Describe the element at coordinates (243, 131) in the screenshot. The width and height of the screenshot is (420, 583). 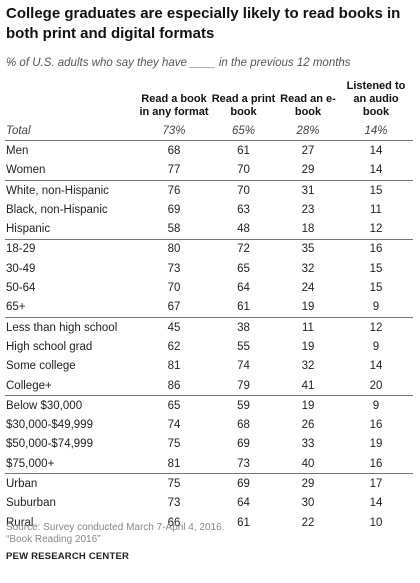
I see `value-cell: 65%` at that location.